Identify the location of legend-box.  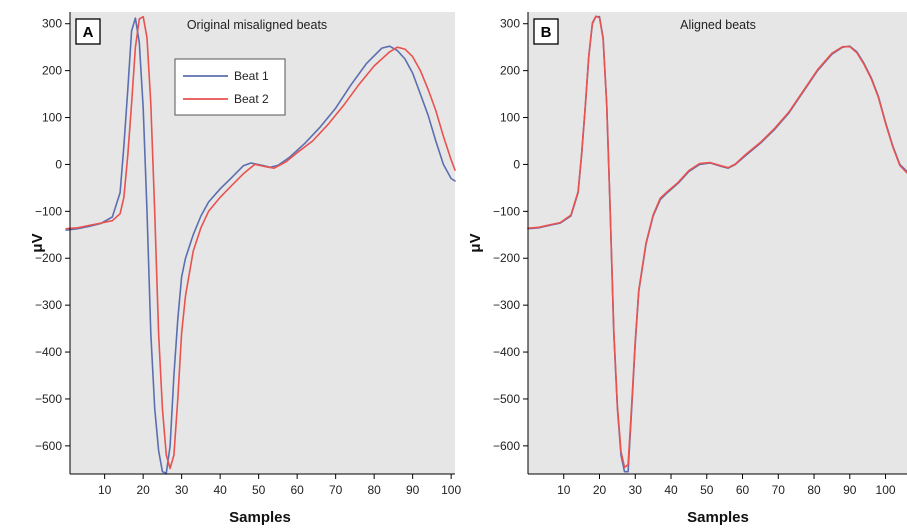
(230, 87).